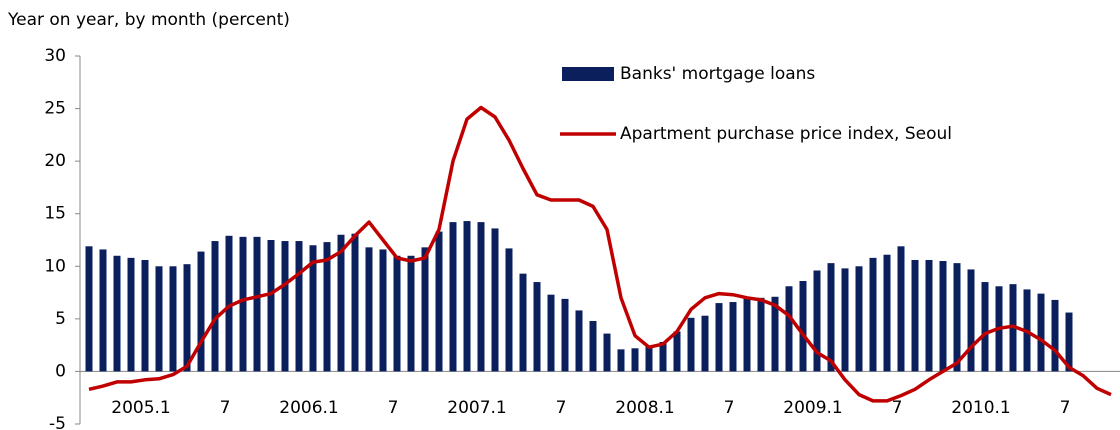  Describe the element at coordinates (55, 56) in the screenshot. I see `y-tick-label: 30` at that location.